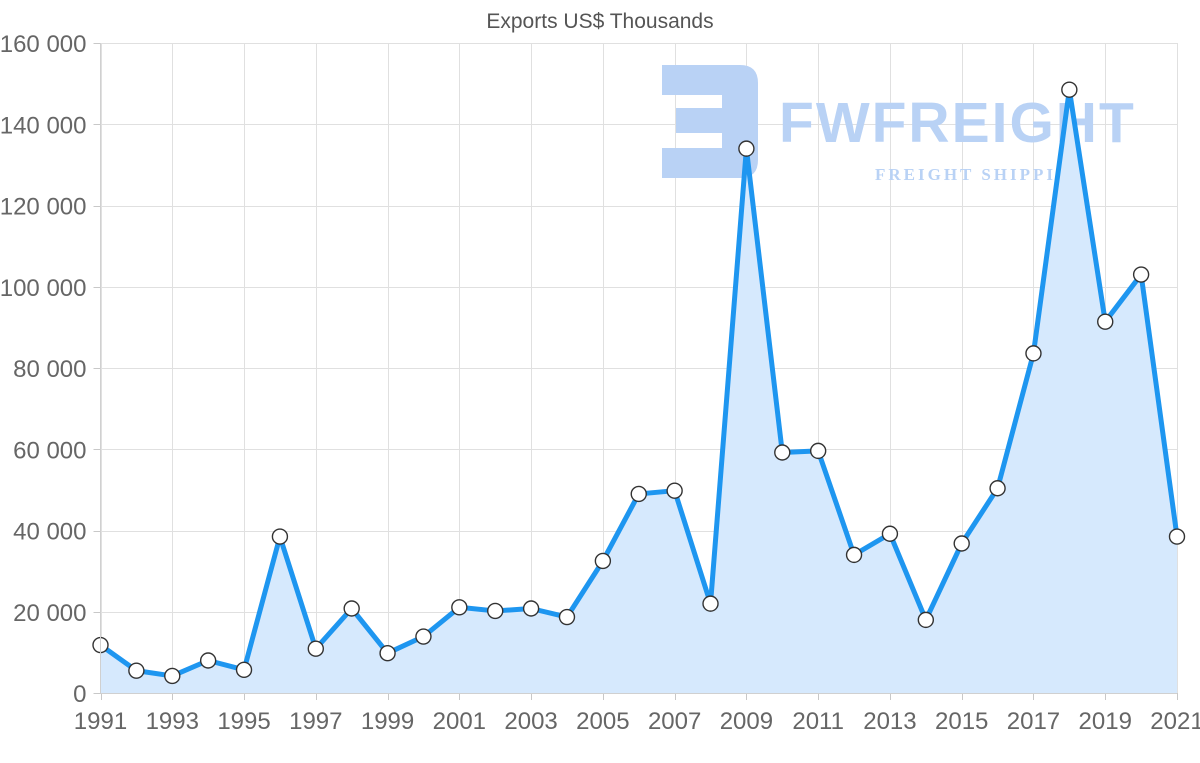 The height and width of the screenshot is (763, 1200). Describe the element at coordinates (674, 721) in the screenshot. I see `x-axis-tick-label: 2007` at that location.